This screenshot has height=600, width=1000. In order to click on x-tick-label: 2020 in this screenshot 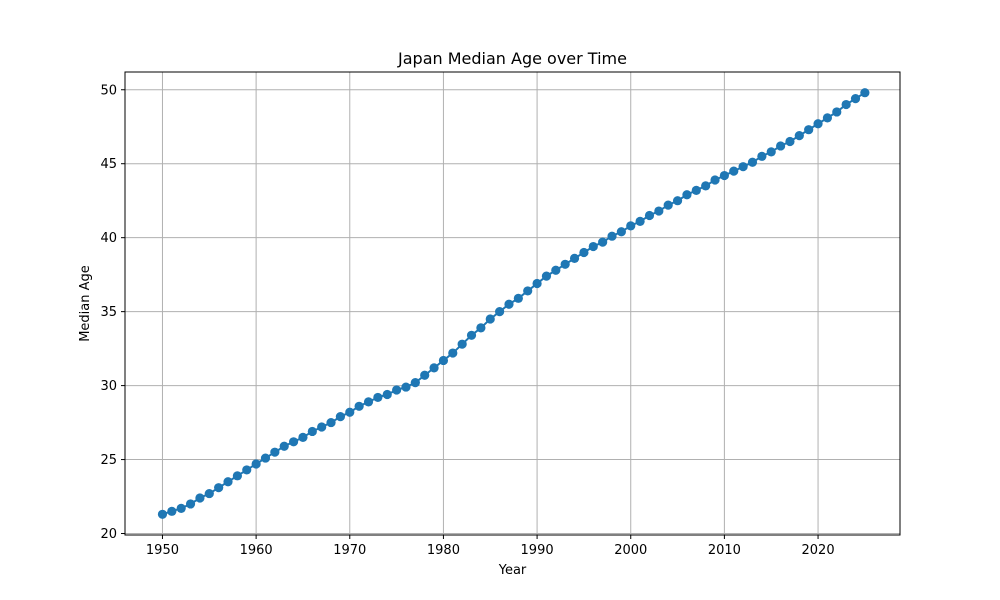, I will do `click(818, 550)`.